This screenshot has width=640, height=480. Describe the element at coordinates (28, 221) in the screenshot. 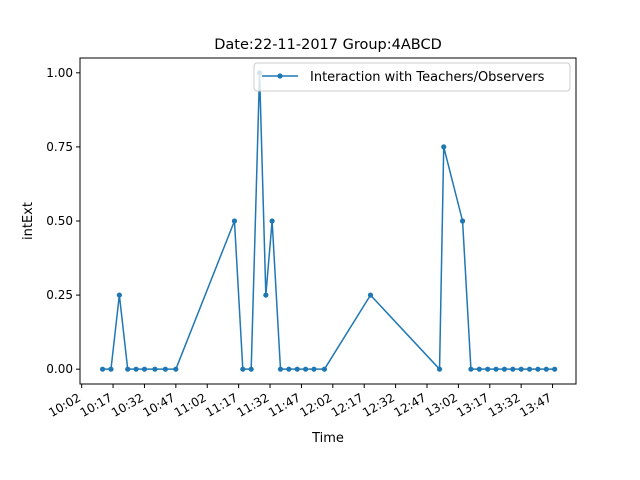

I see `y-axis-label: intExt` at that location.